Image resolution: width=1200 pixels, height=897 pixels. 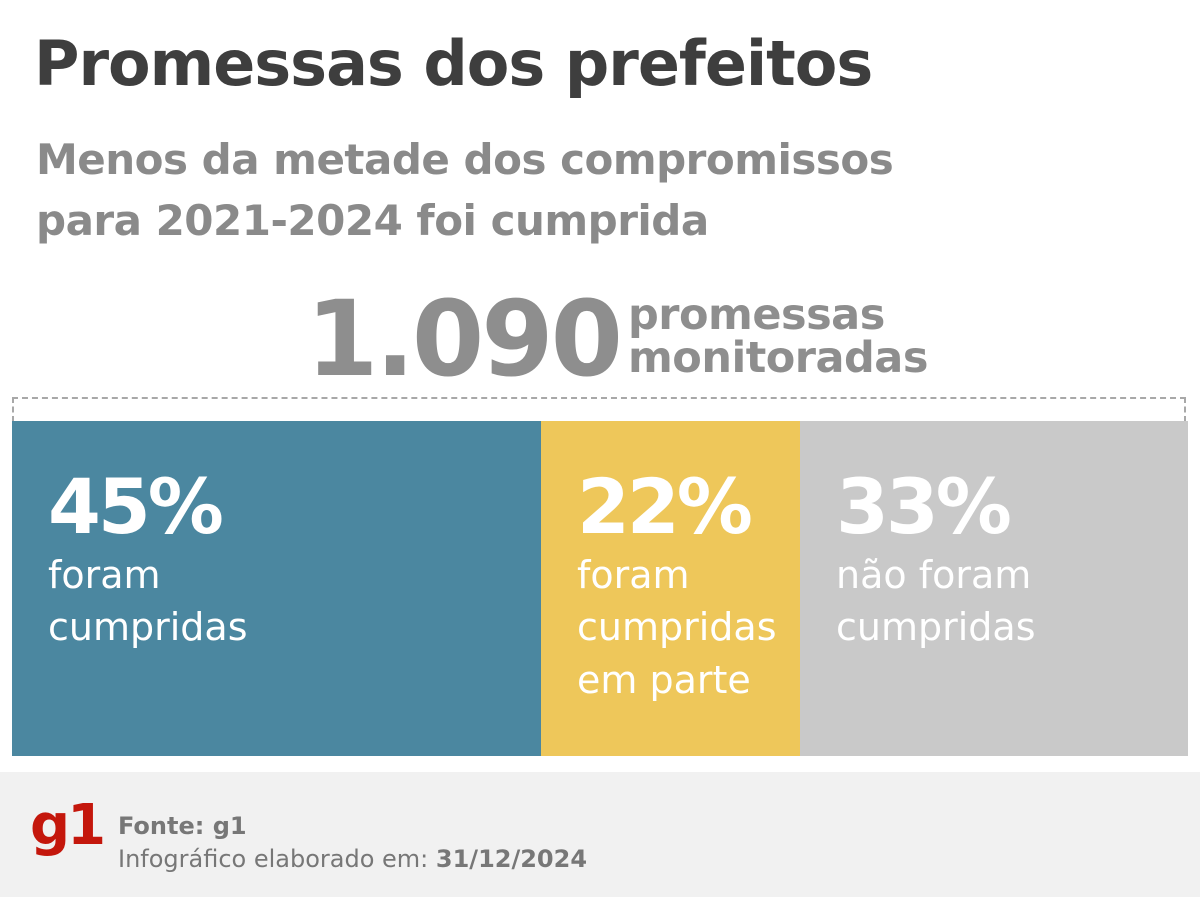 I want to click on segment-description: foram cumpridas em parte, so click(x=688, y=627).